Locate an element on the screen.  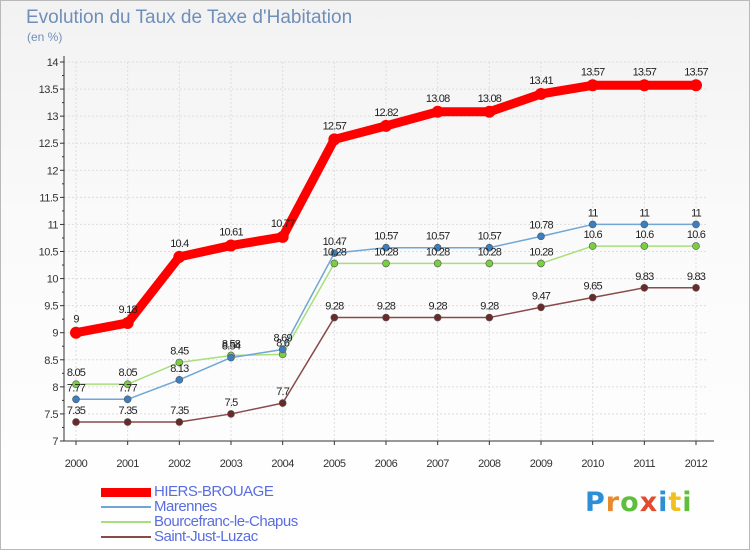
x-tick-label: 2005 is located at coordinates (334, 464).